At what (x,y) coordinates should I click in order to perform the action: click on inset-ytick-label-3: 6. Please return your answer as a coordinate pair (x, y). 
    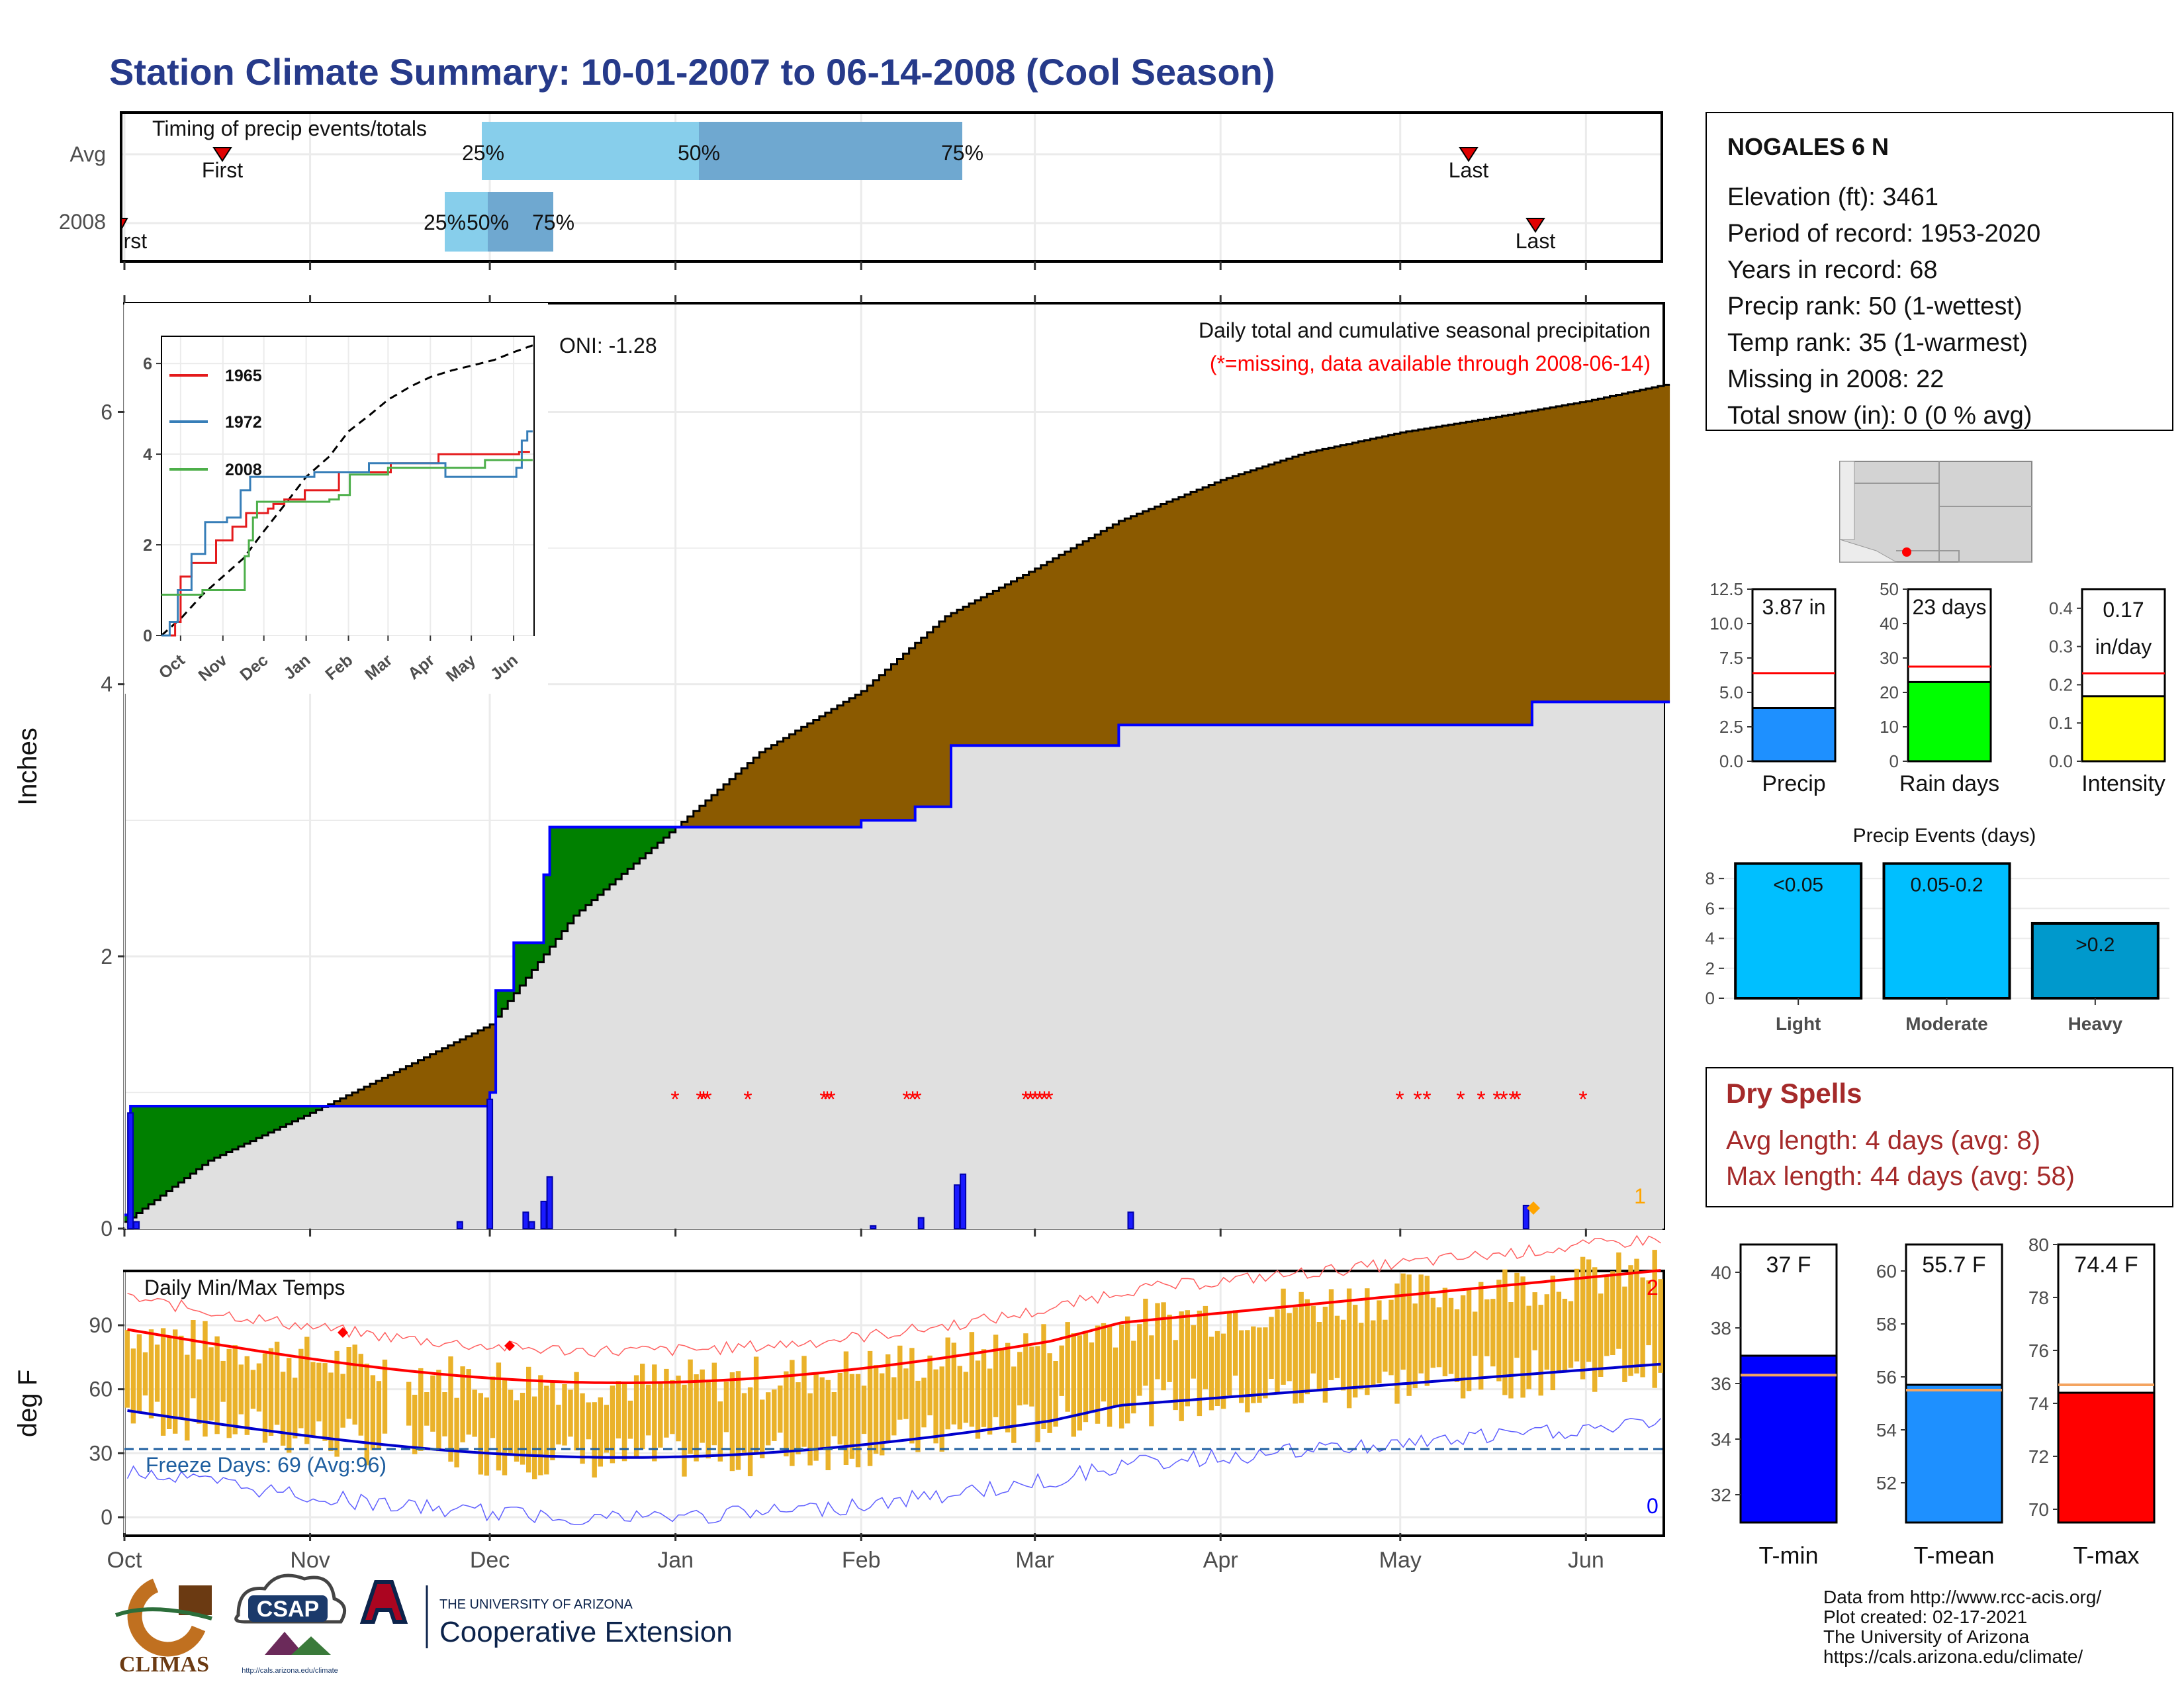
    Looking at the image, I should click on (147, 364).